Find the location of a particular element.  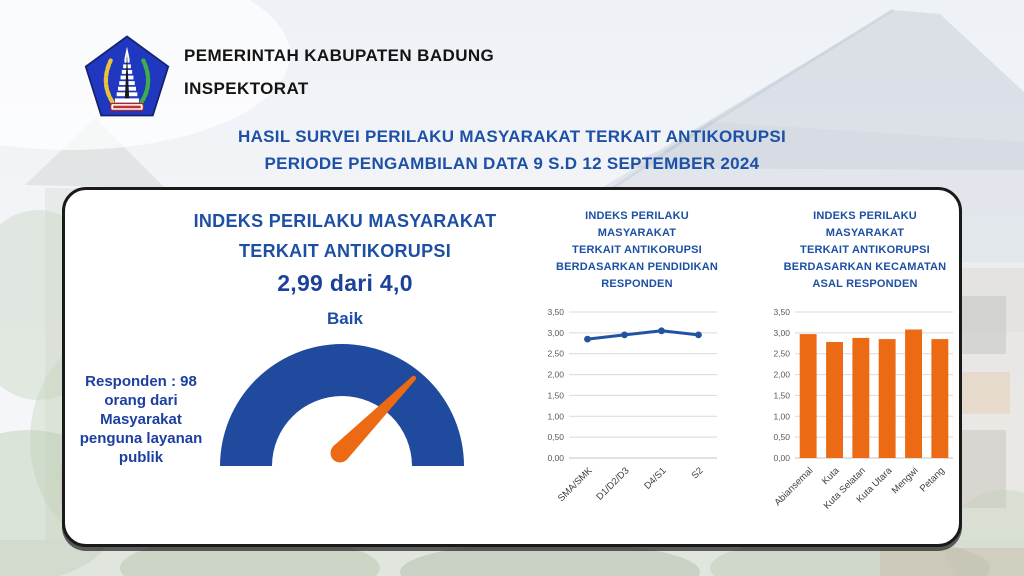

svg-text: Abiansemal is located at coordinates (793, 486).